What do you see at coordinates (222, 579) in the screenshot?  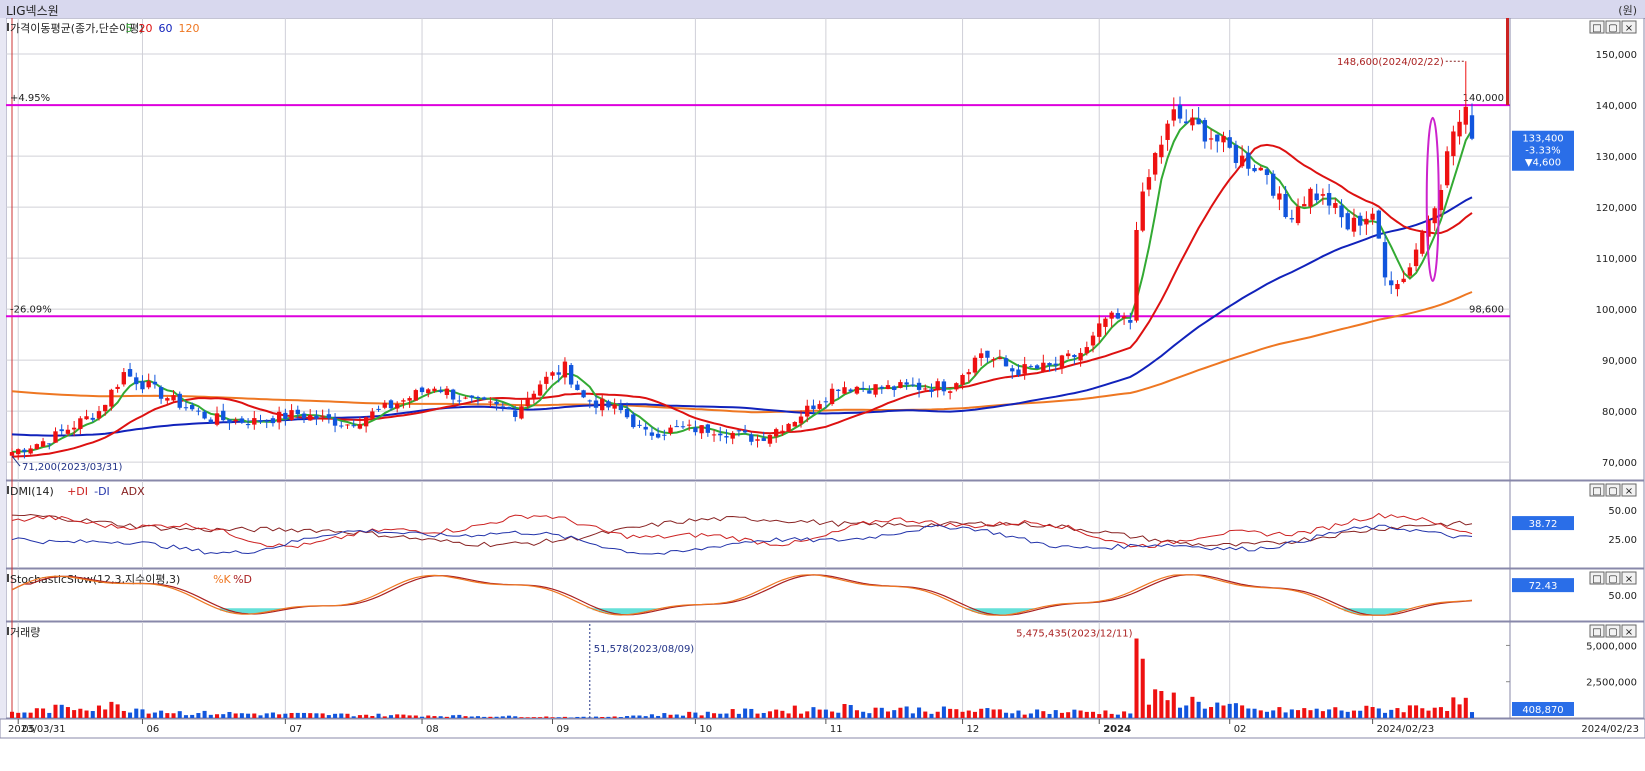 I see `stoch-panel-label-1: %K` at bounding box center [222, 579].